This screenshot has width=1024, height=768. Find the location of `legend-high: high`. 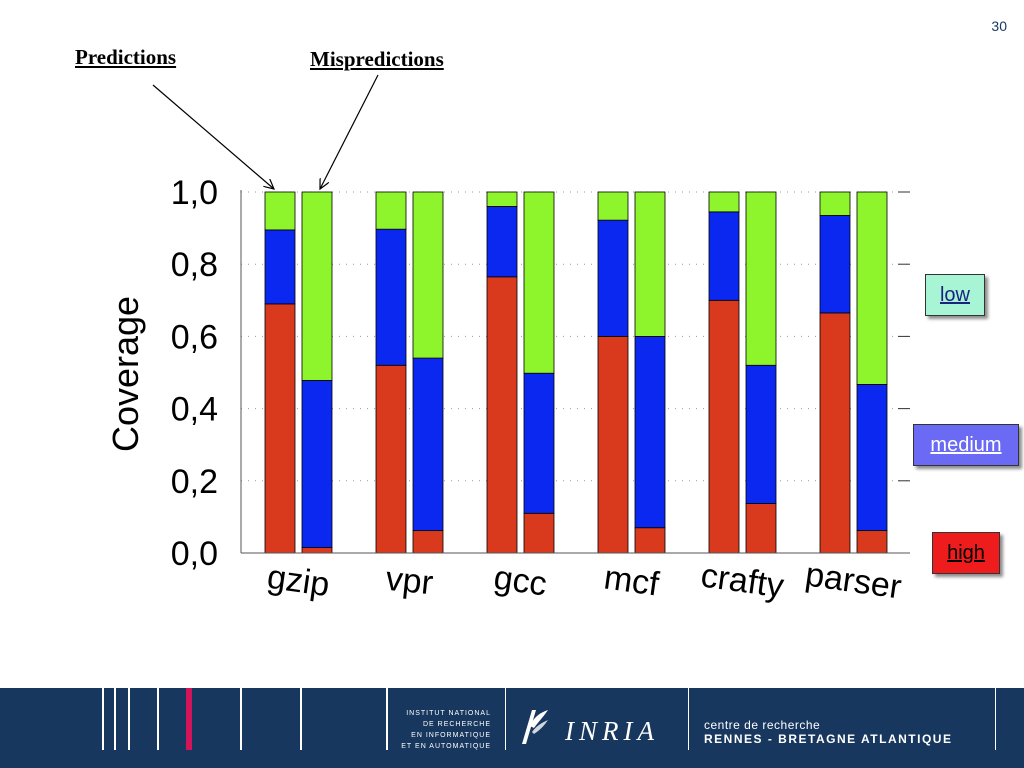

legend-high: high is located at coordinates (966, 553).